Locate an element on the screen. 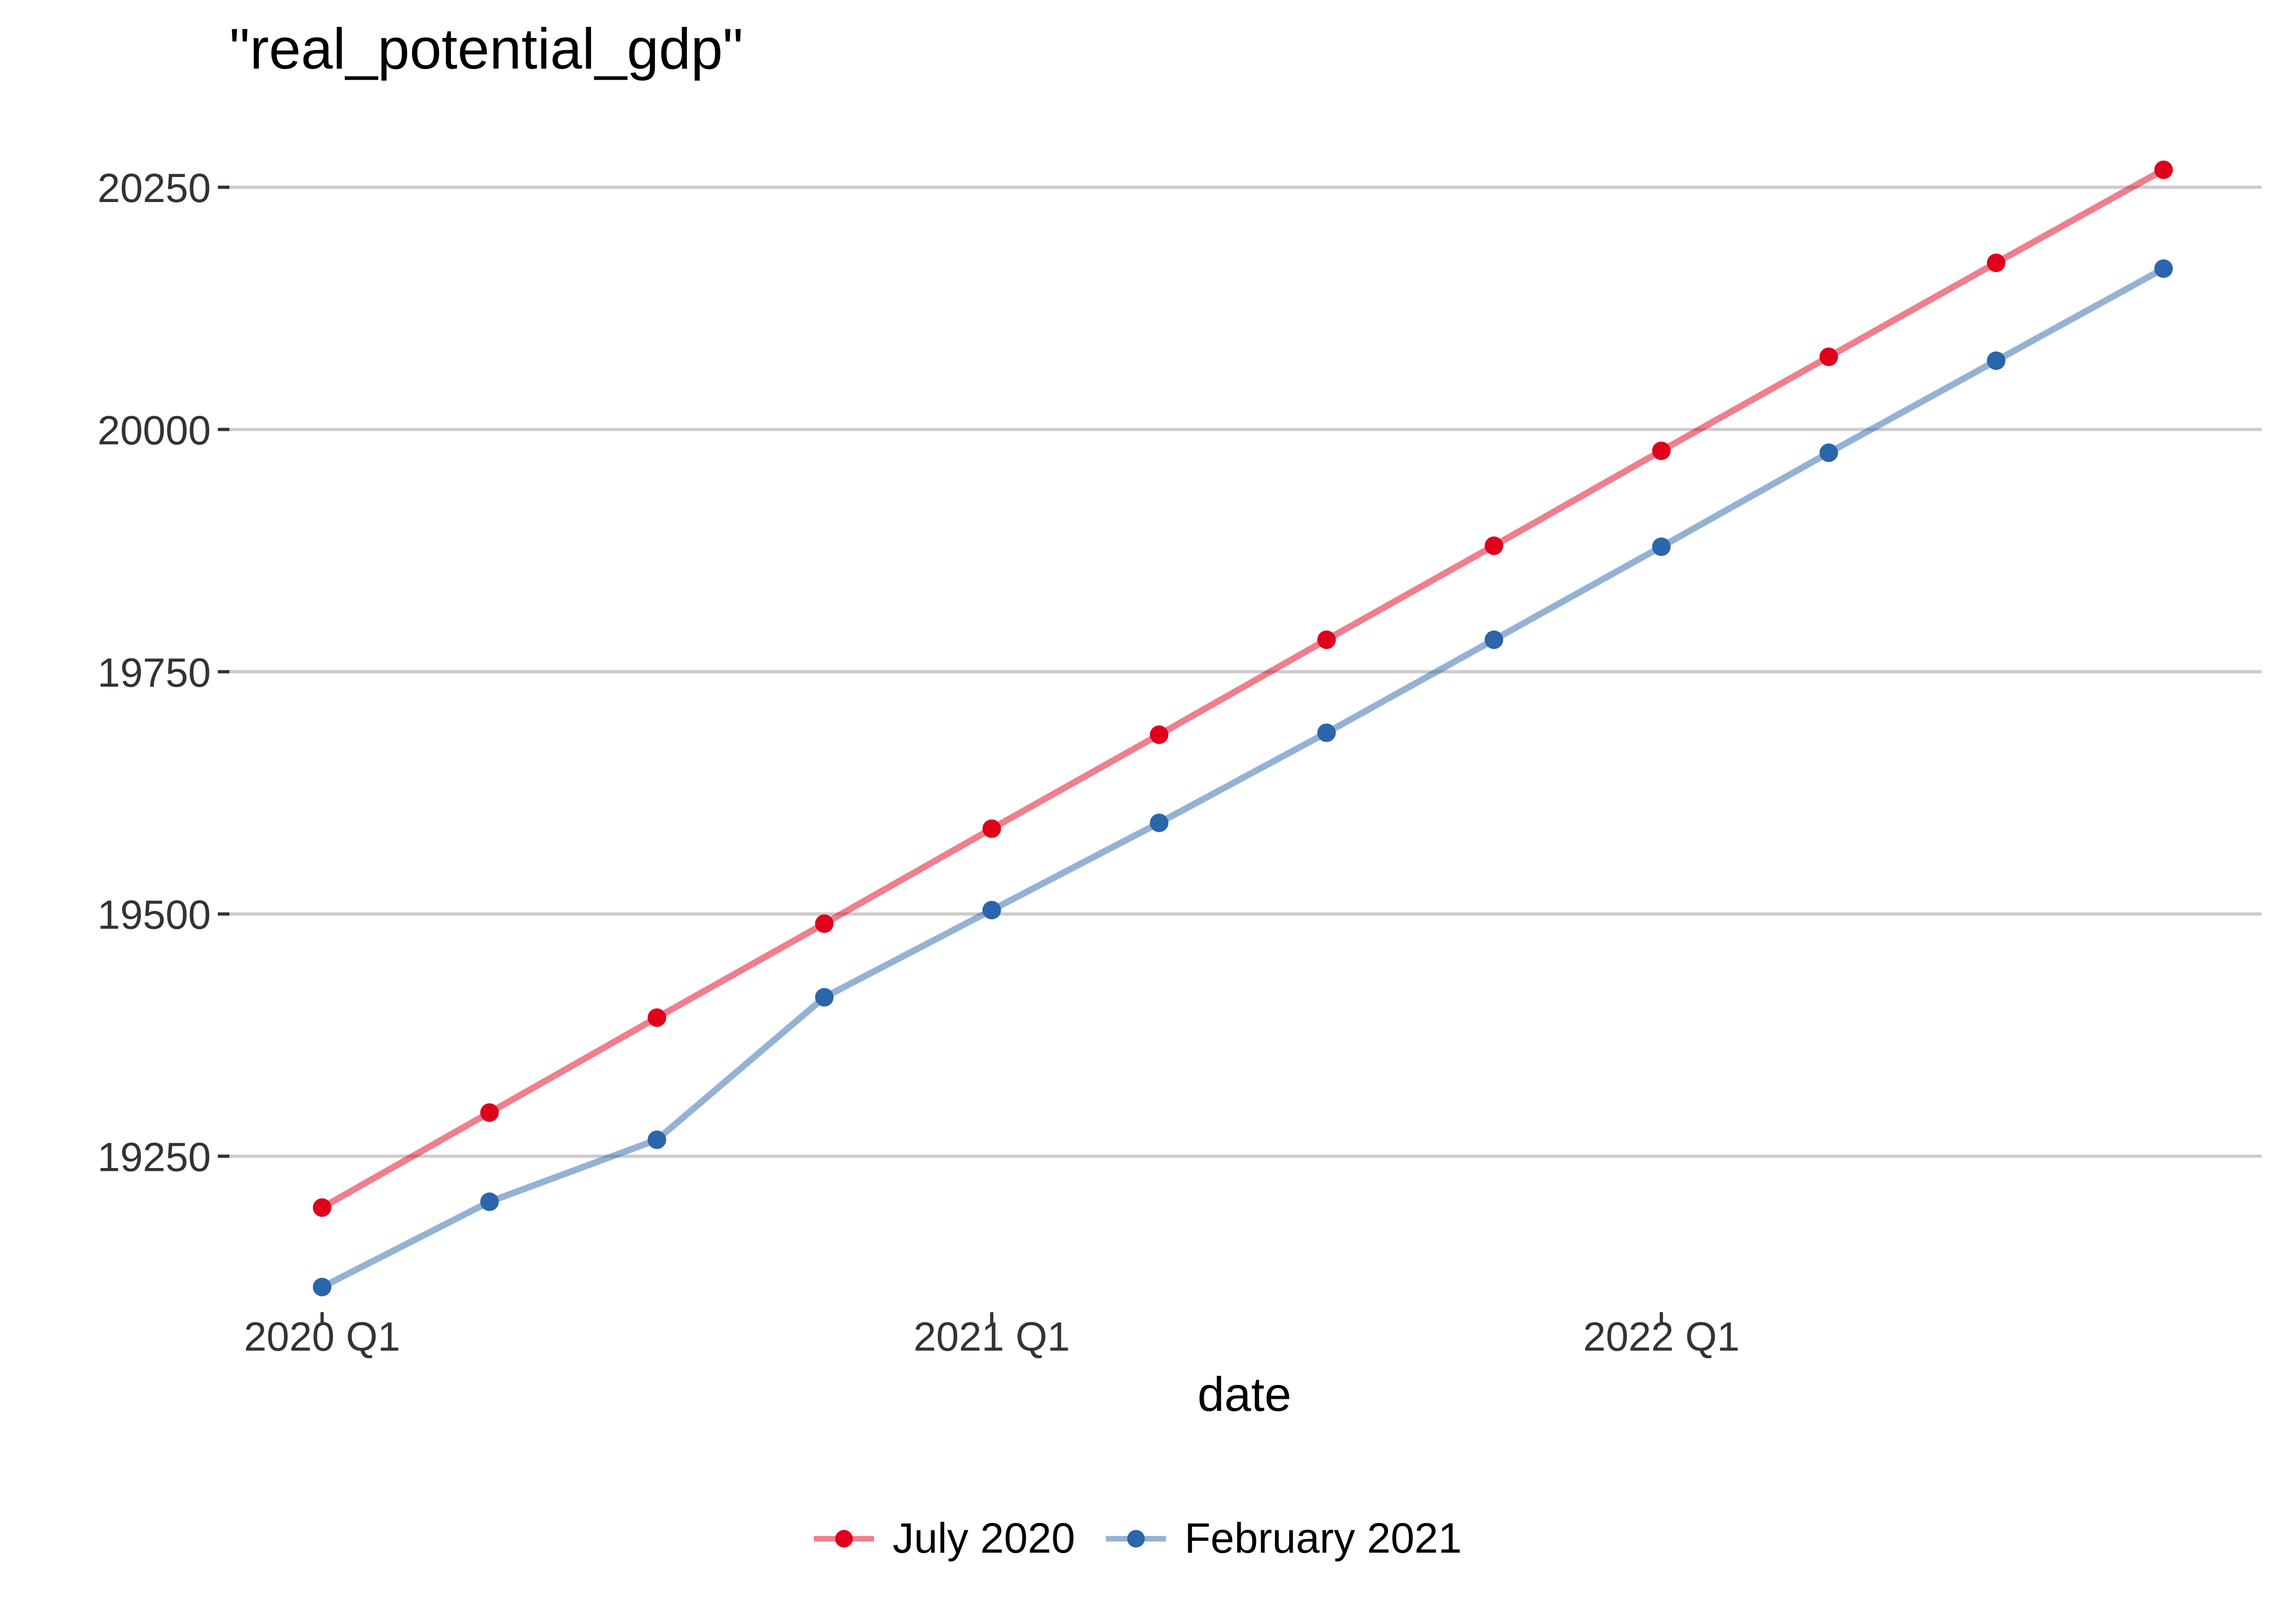  legend-item-july-2020: July 2020 is located at coordinates (942, 1538).